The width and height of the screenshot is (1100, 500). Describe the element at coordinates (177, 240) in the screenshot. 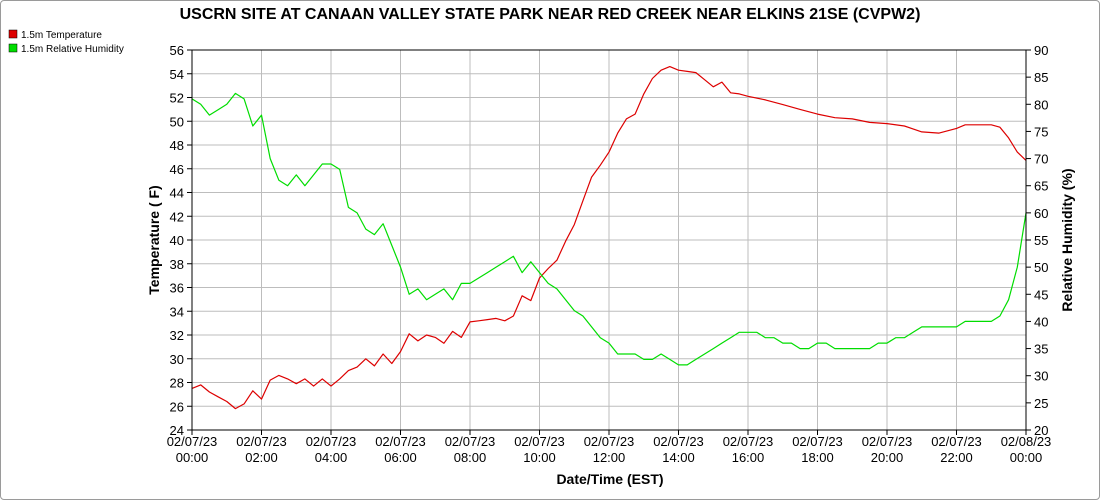

I see `left-tick-label: 40` at that location.